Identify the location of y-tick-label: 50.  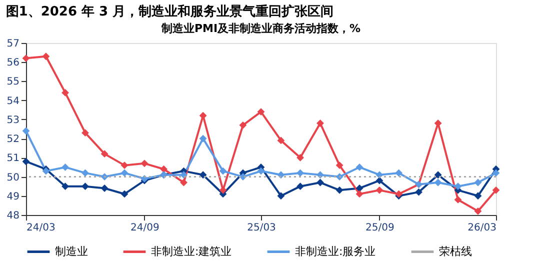
(13, 178).